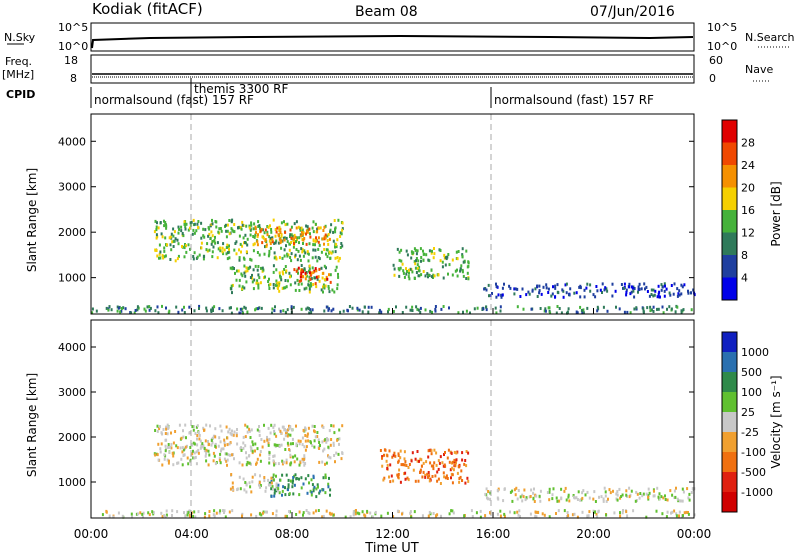 This screenshot has height=554, width=800. Describe the element at coordinates (72, 347) in the screenshot. I see `y-tick-label: 4000` at that location.